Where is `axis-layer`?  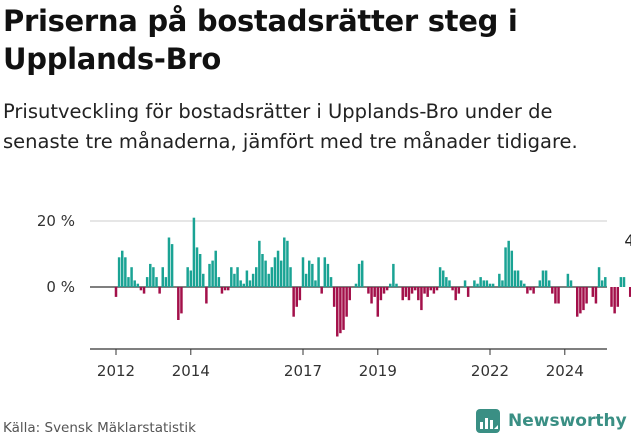
axis-layer is located at coordinates (348, 351).